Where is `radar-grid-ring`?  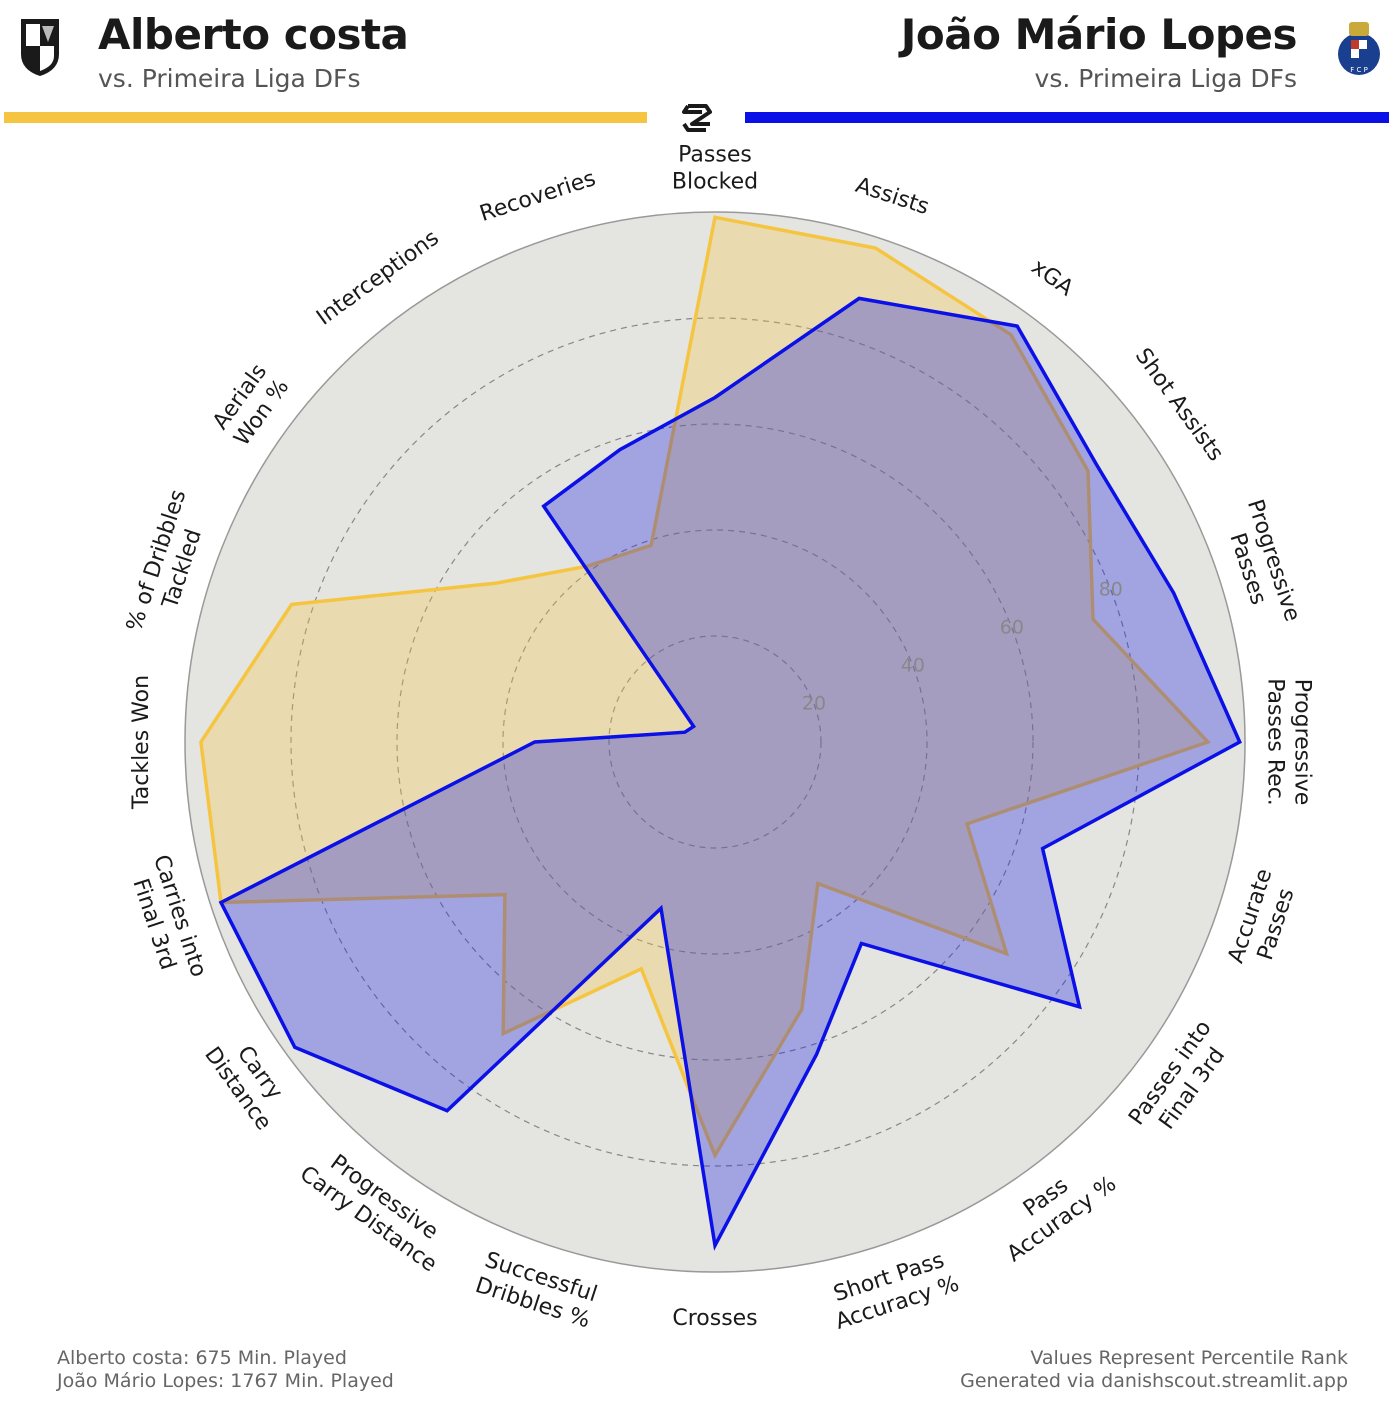 radar-grid-ring is located at coordinates (715, 742).